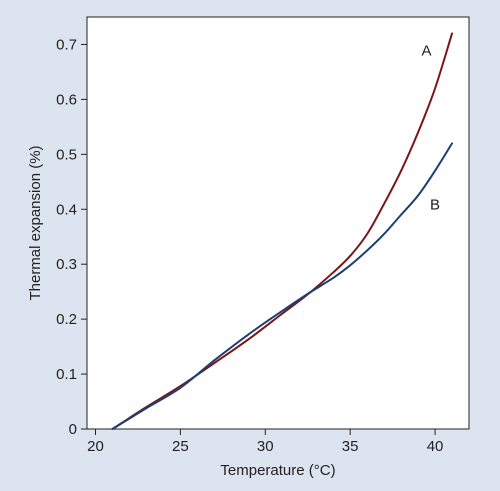 The height and width of the screenshot is (491, 500). Describe the element at coordinates (66, 374) in the screenshot. I see `y-tick-label: 0.1` at that location.